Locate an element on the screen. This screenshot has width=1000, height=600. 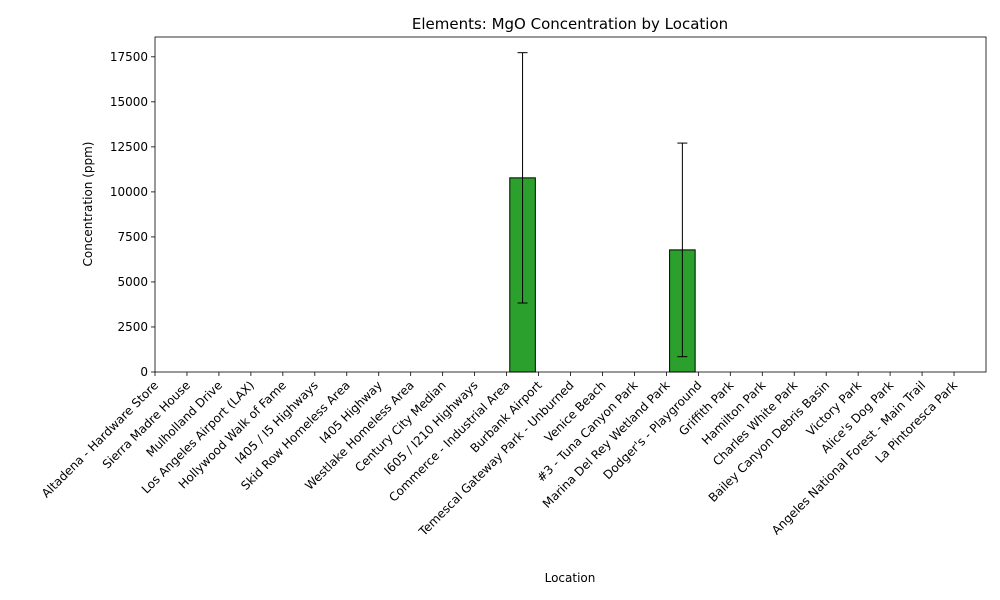
y-tick-label: 12500 is located at coordinates (129, 147).